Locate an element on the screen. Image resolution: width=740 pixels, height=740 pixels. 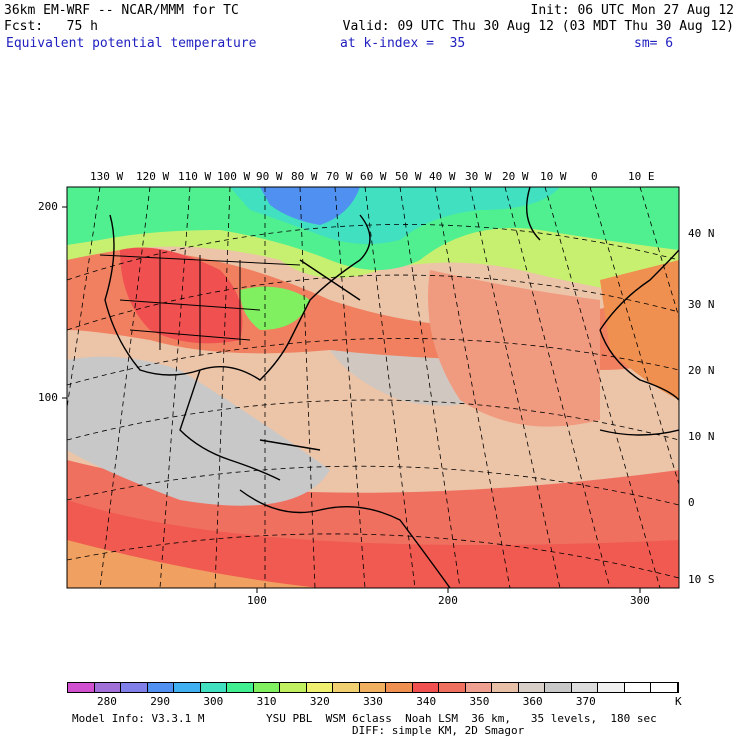
lat-label: 0 is located at coordinates (691, 502).